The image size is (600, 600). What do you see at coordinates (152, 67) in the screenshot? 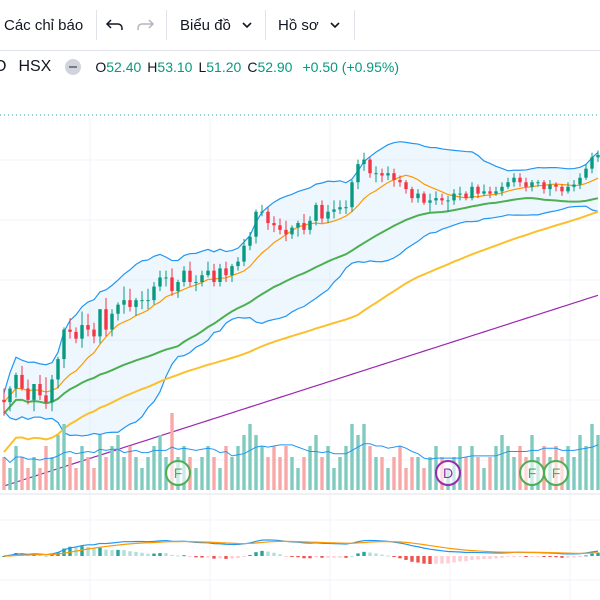
I see `high-label: H` at bounding box center [152, 67].